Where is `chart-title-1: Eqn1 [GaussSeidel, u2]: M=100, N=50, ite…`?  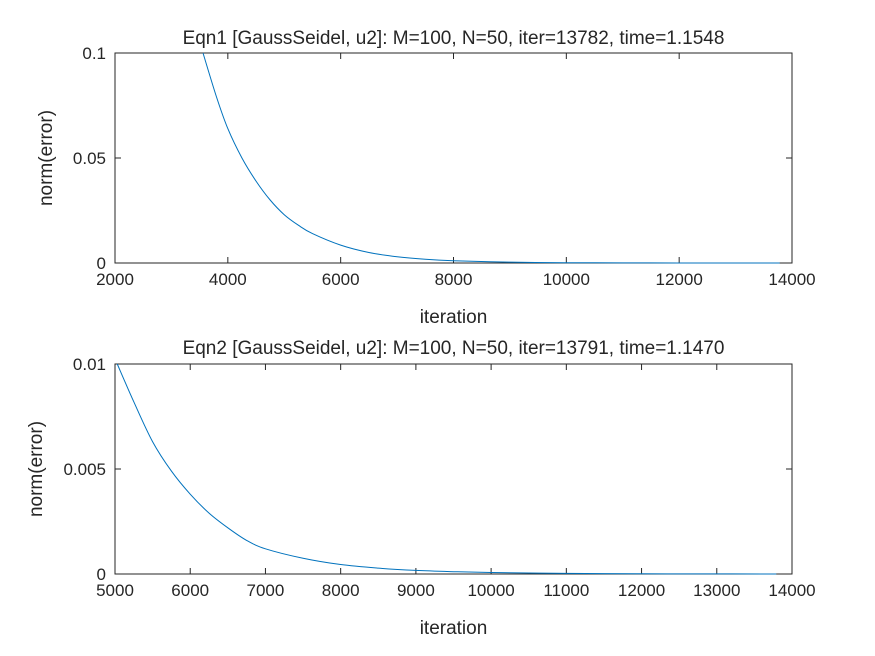 chart-title-1: Eqn1 [GaussSeidel, u2]: M=100, N=50, ite… is located at coordinates (454, 38).